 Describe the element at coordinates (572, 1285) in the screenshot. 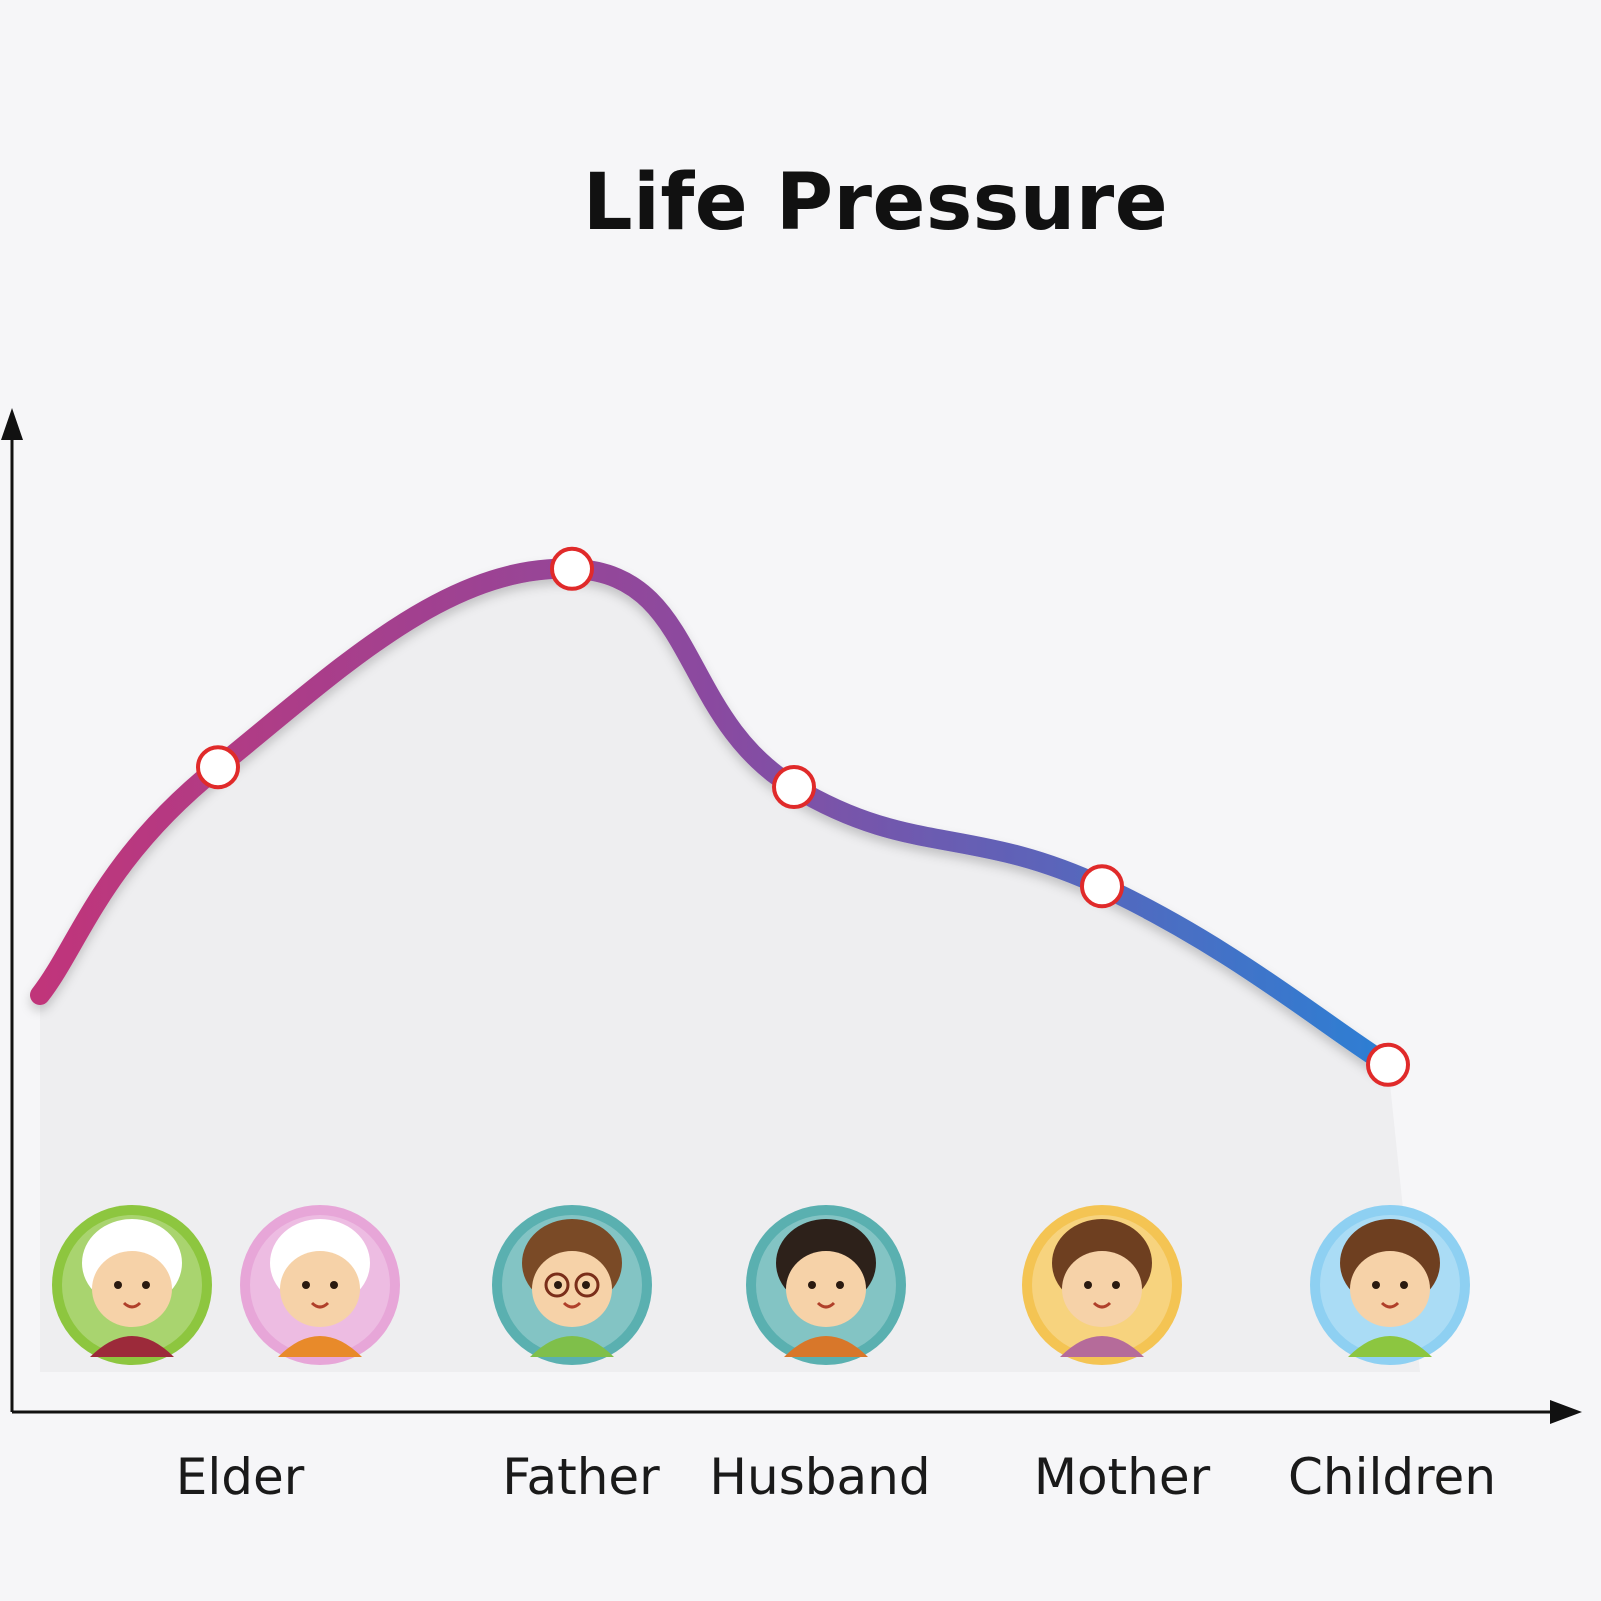

I see `father-avatar-icon` at that location.